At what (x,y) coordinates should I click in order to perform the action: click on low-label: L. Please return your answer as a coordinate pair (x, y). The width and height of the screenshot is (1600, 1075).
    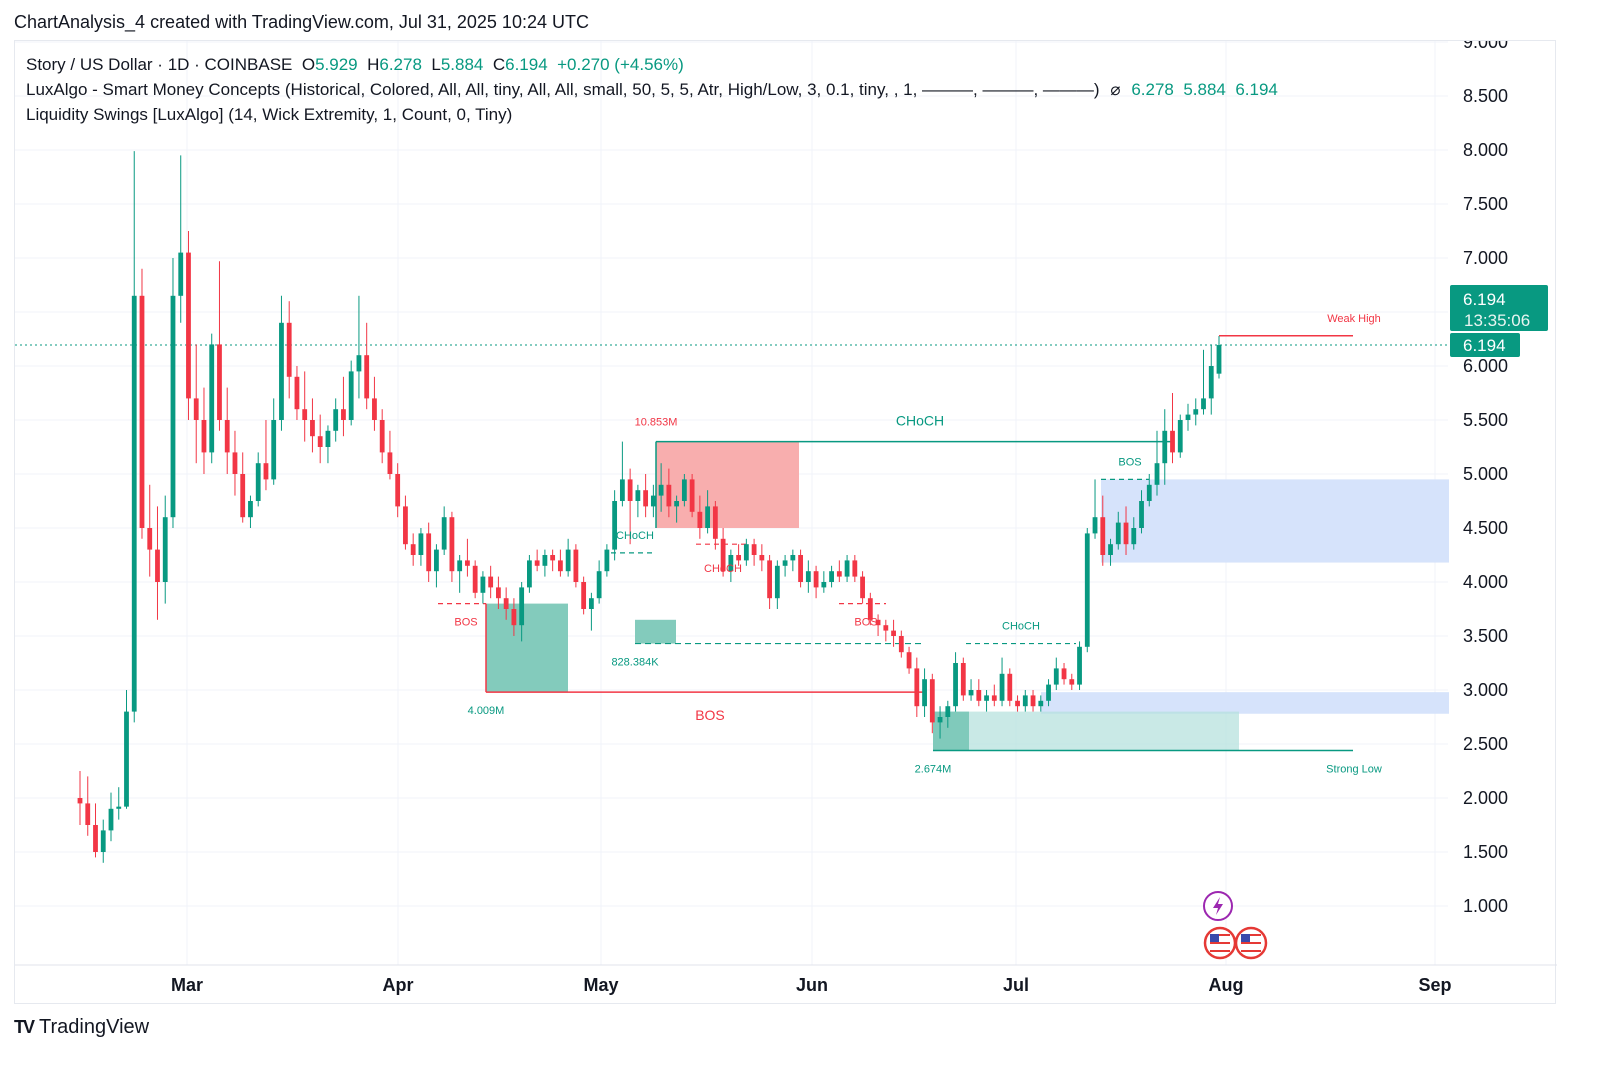
    Looking at the image, I should click on (436, 64).